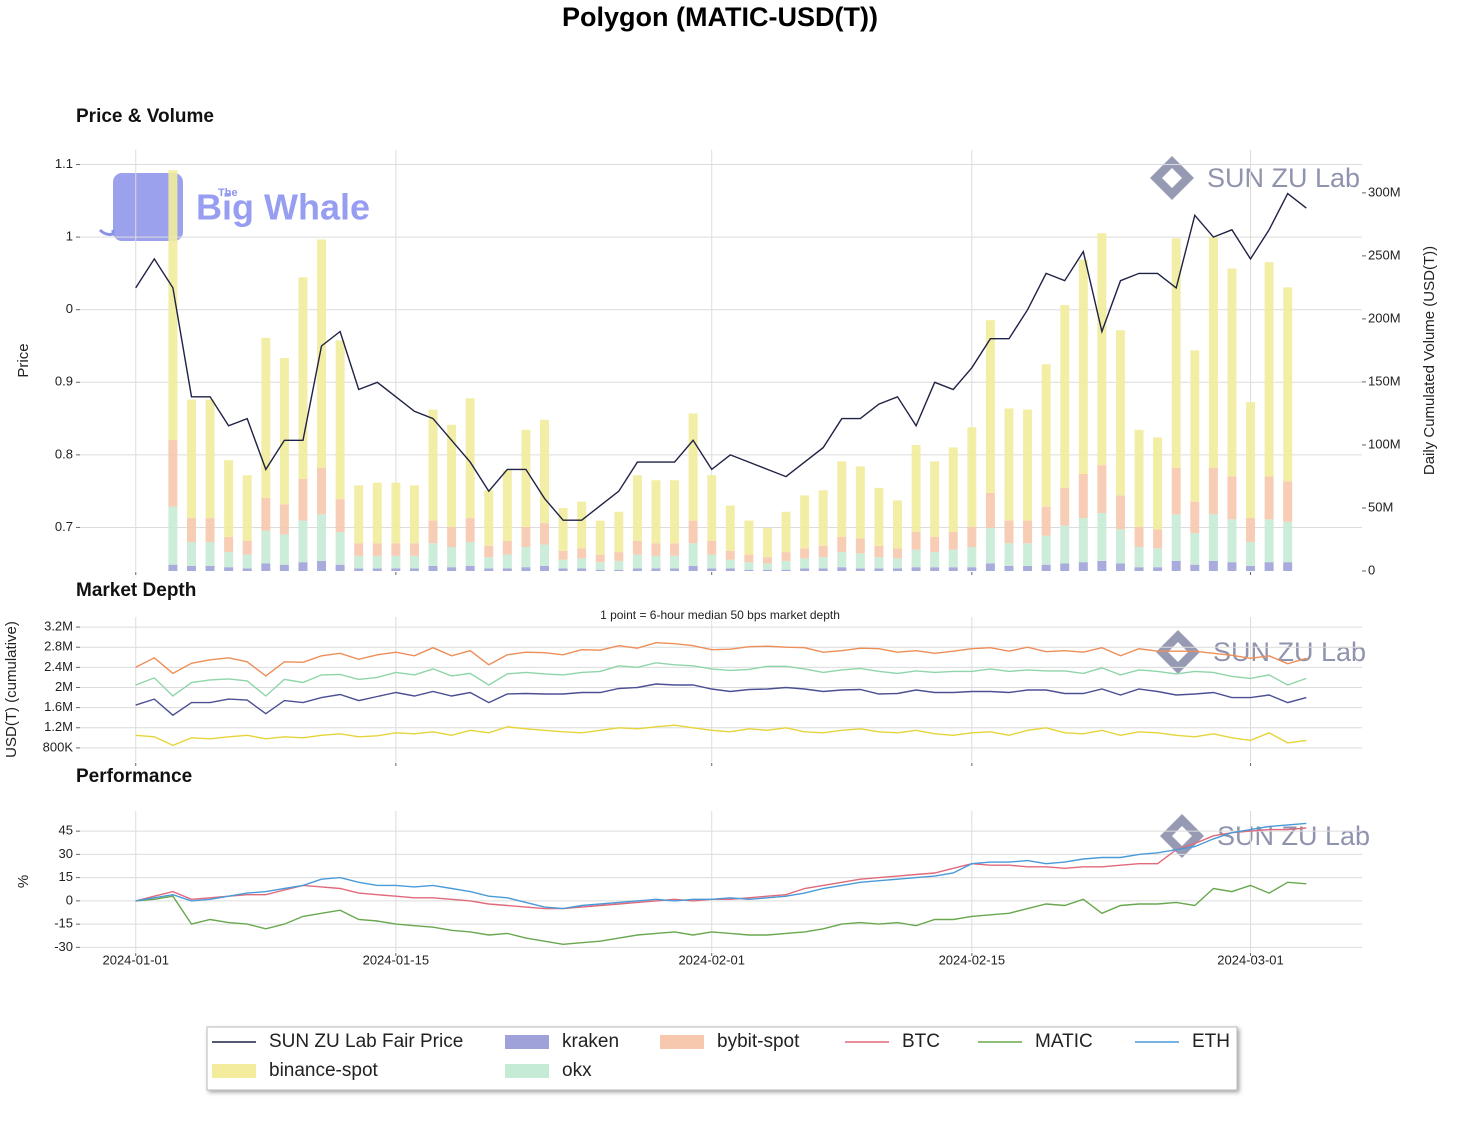  I want to click on y2-tick-label: 150M, so click(1384, 380).